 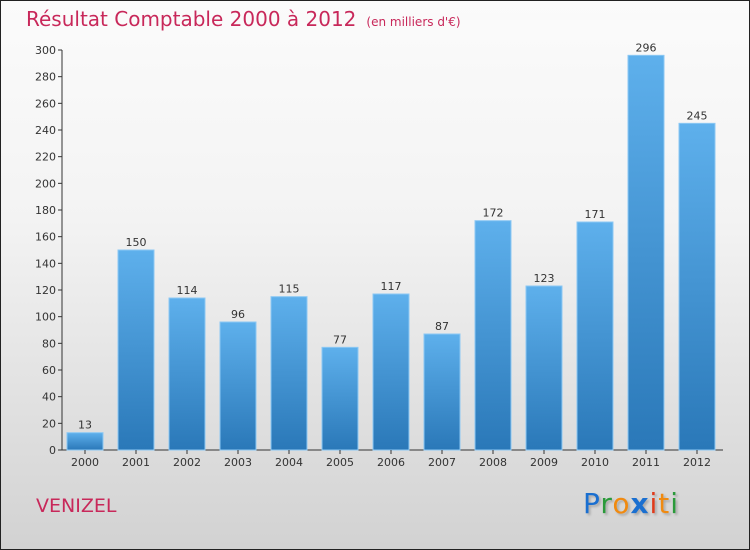 I want to click on data-label: 13, so click(x=85, y=425).